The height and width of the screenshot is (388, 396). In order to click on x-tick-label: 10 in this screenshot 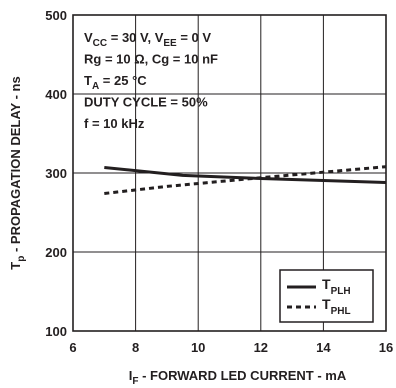, I will do `click(198, 347)`.